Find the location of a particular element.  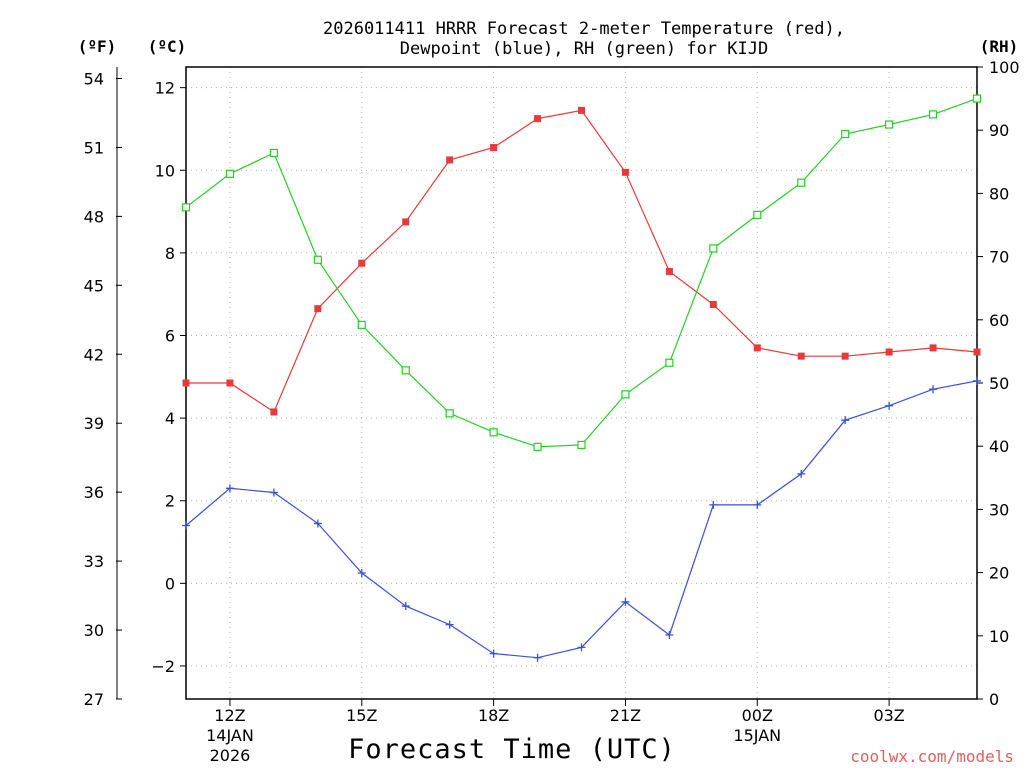

chart-title-line2: Dewpoint (blue), RH (green) for KIJD is located at coordinates (584, 49).